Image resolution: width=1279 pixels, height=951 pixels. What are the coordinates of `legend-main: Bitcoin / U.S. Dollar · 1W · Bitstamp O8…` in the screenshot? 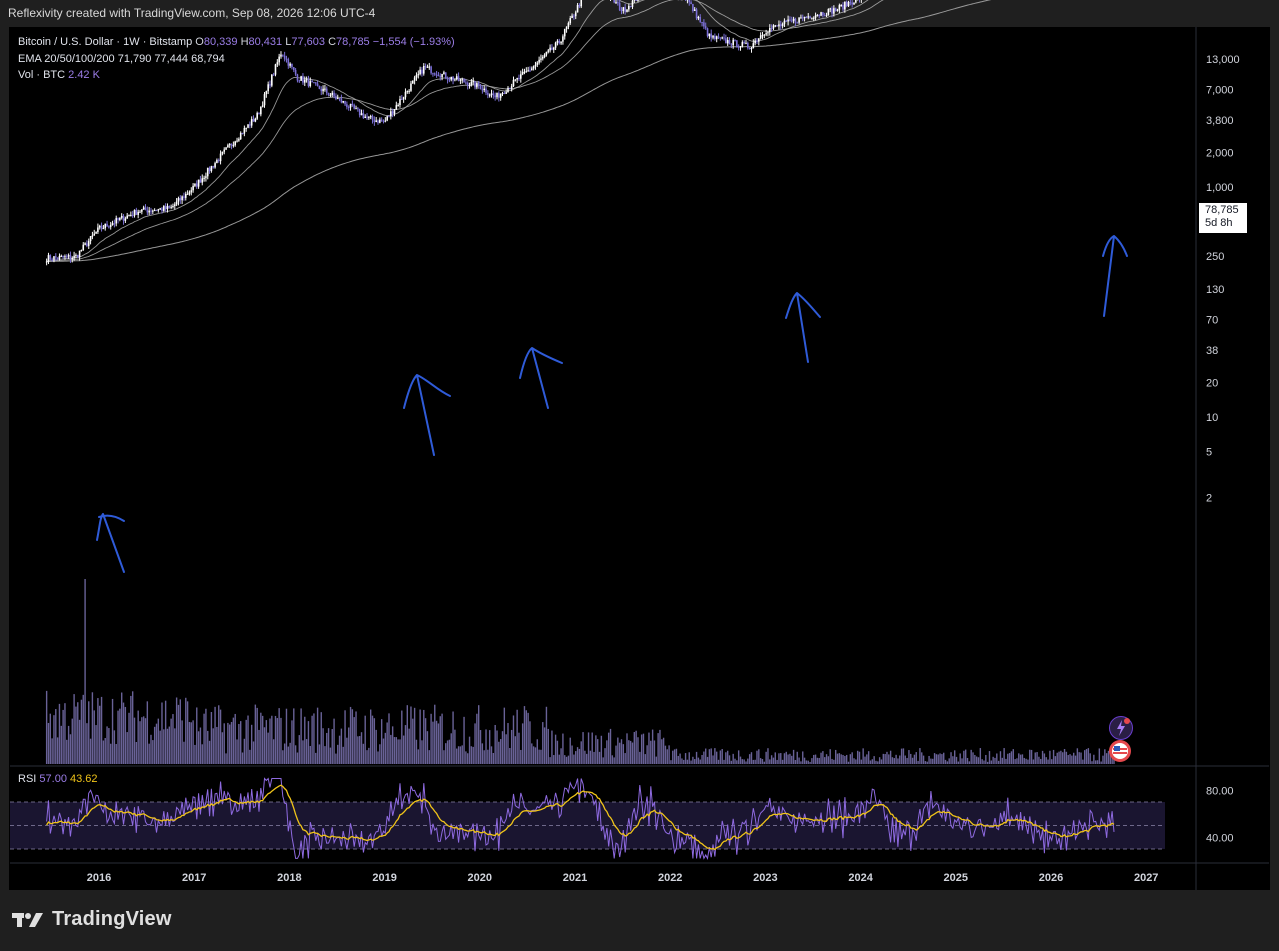 It's located at (236, 42).